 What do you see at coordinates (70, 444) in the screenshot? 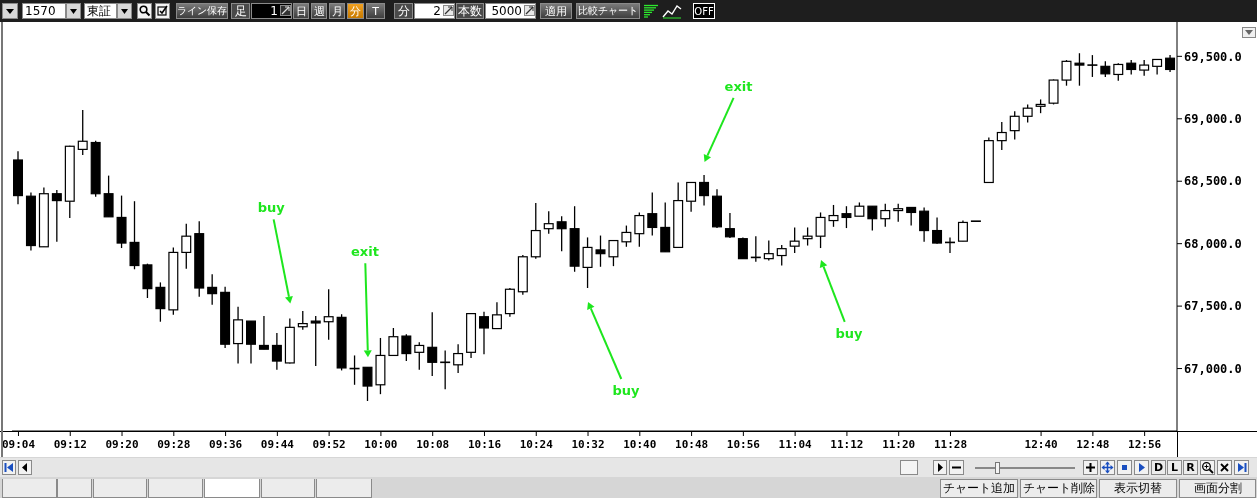
I see `x-tick-label: 09:12` at bounding box center [70, 444].